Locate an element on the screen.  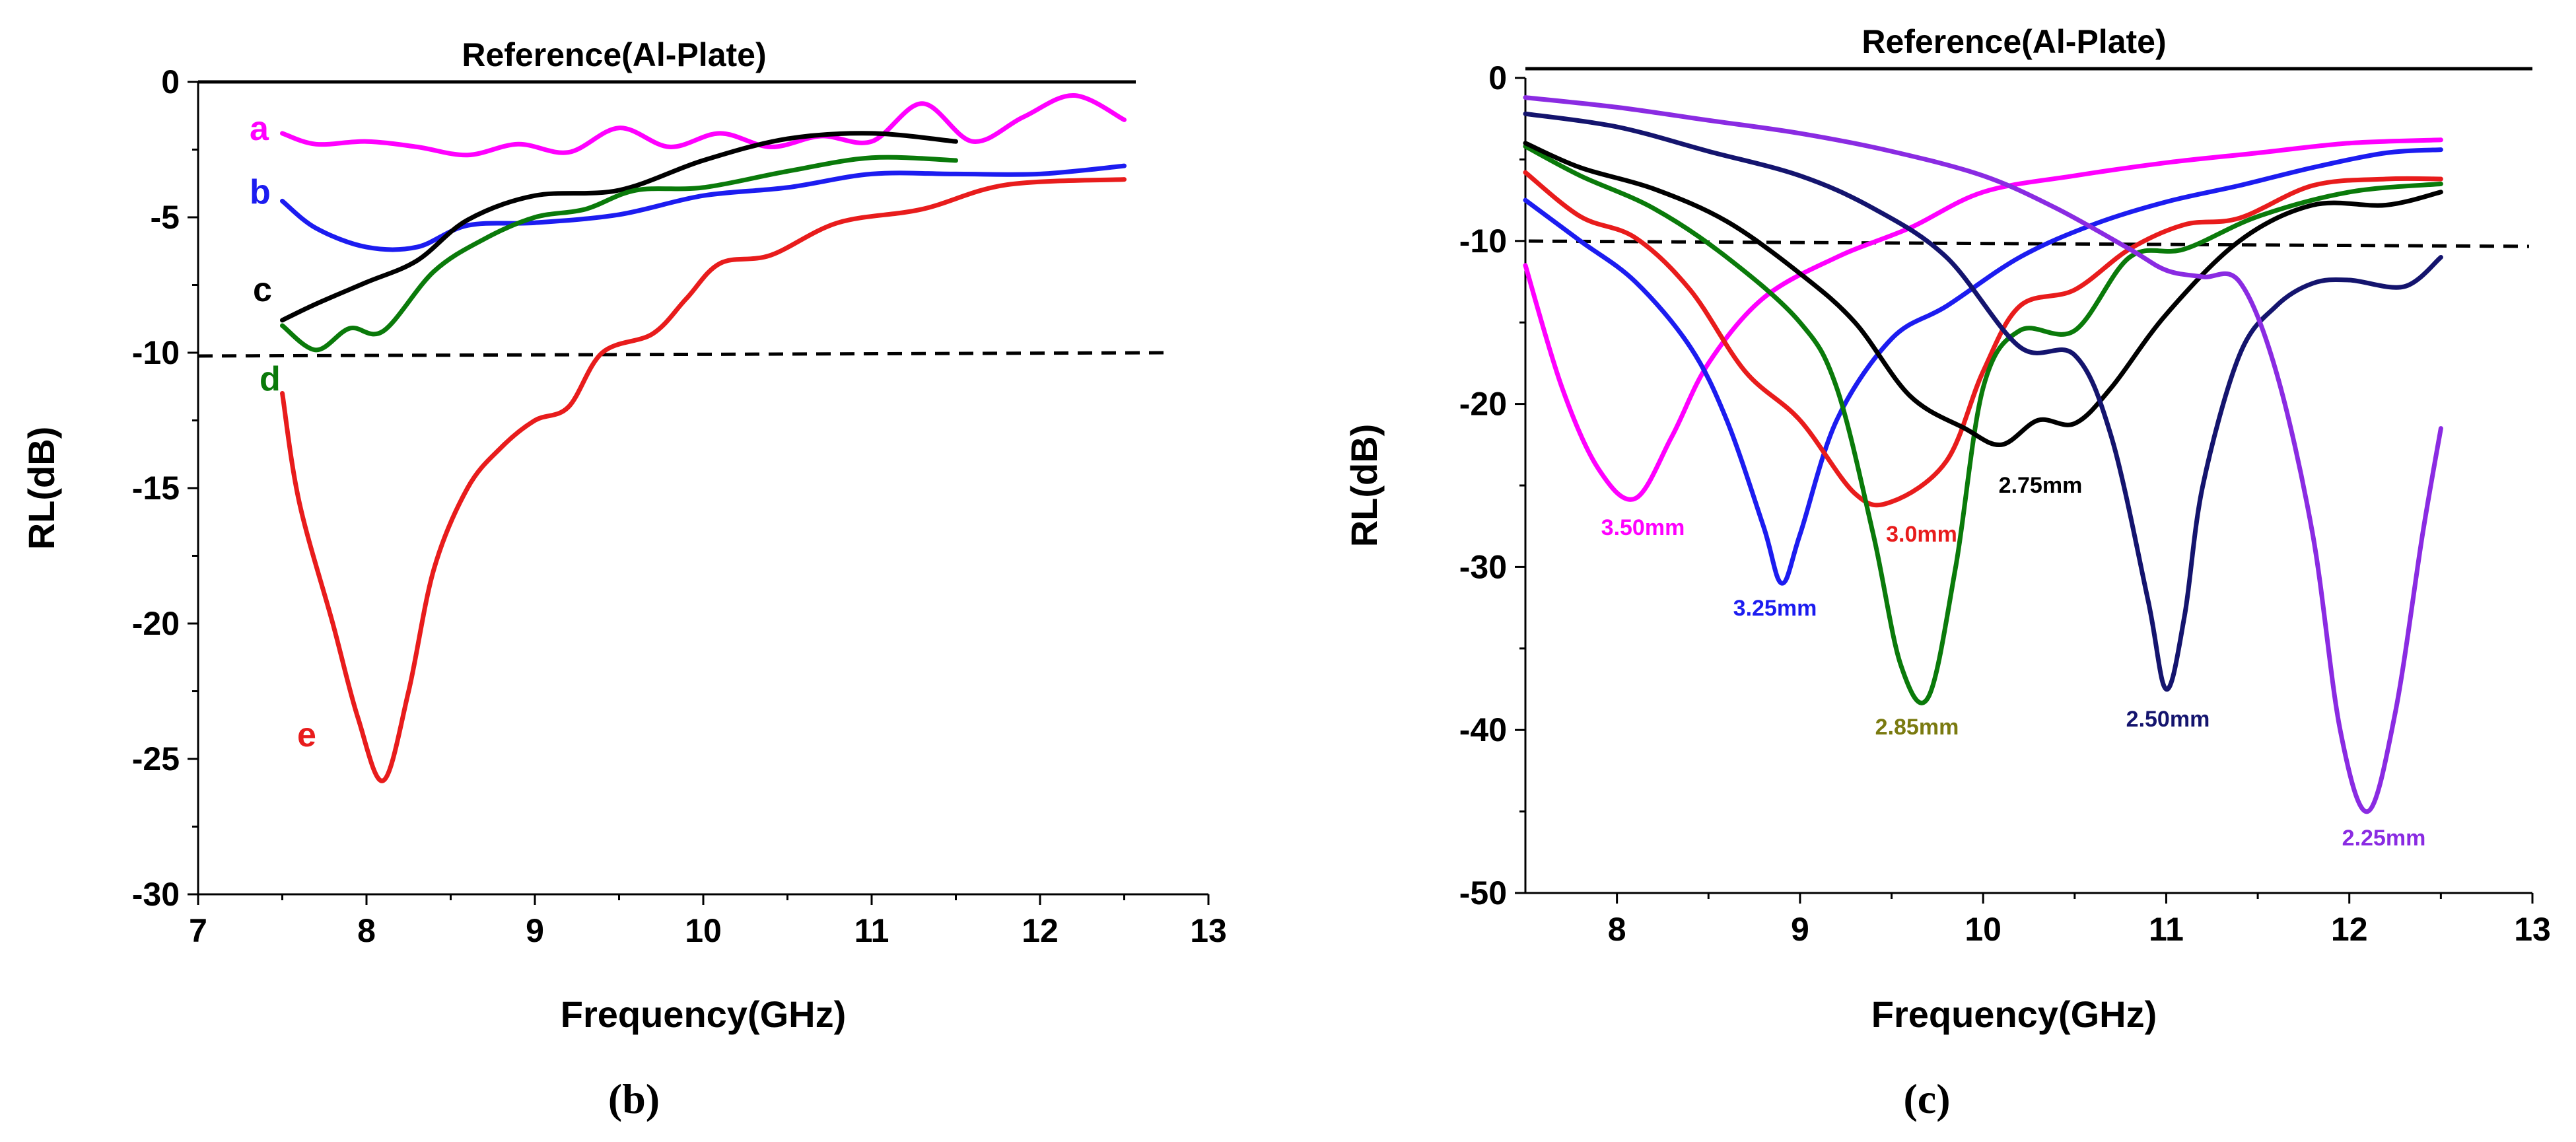
y-tick-label-b-1: -5 is located at coordinates (165, 218).